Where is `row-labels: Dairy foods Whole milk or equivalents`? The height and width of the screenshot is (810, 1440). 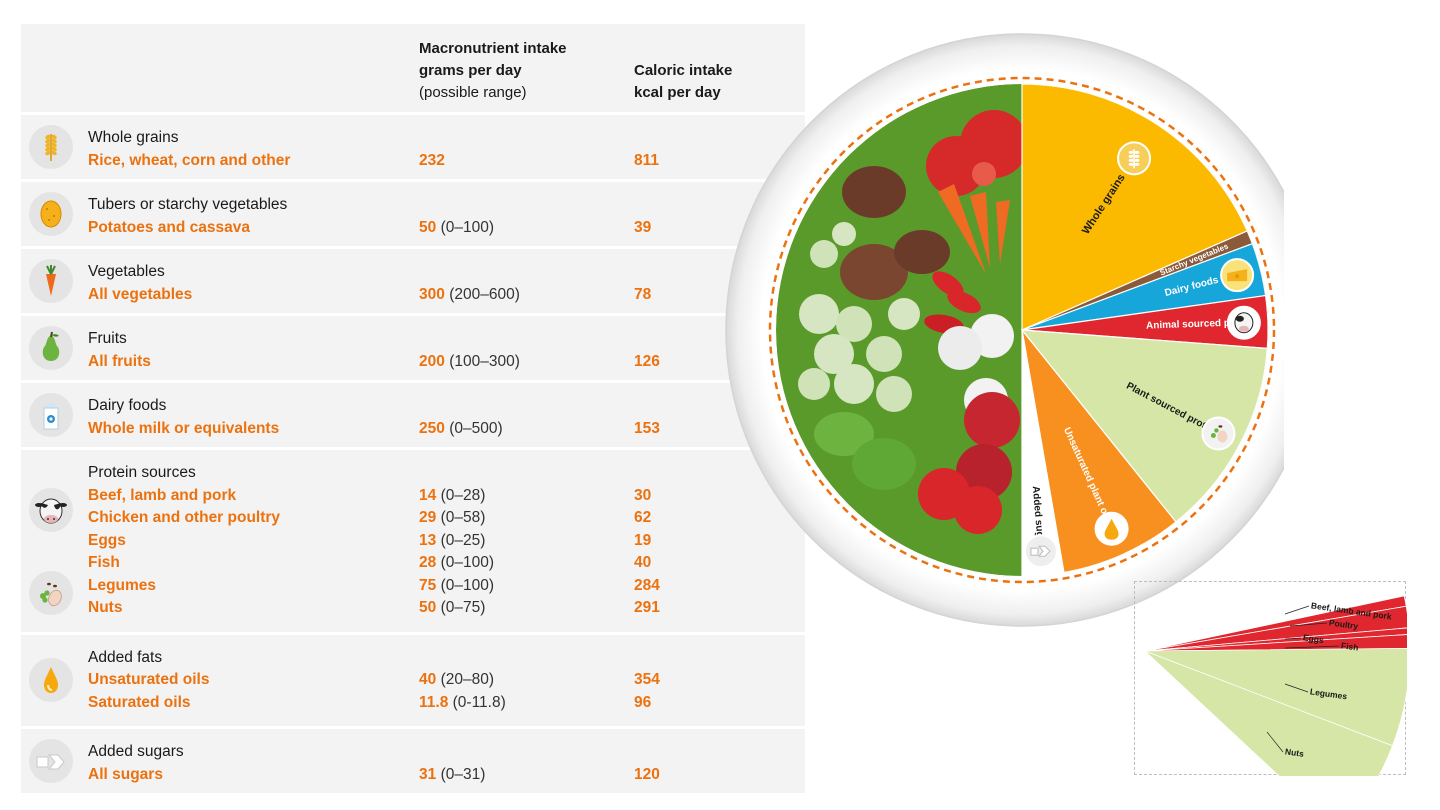
row-labels: Dairy foods Whole milk or equivalents is located at coordinates (183, 417).